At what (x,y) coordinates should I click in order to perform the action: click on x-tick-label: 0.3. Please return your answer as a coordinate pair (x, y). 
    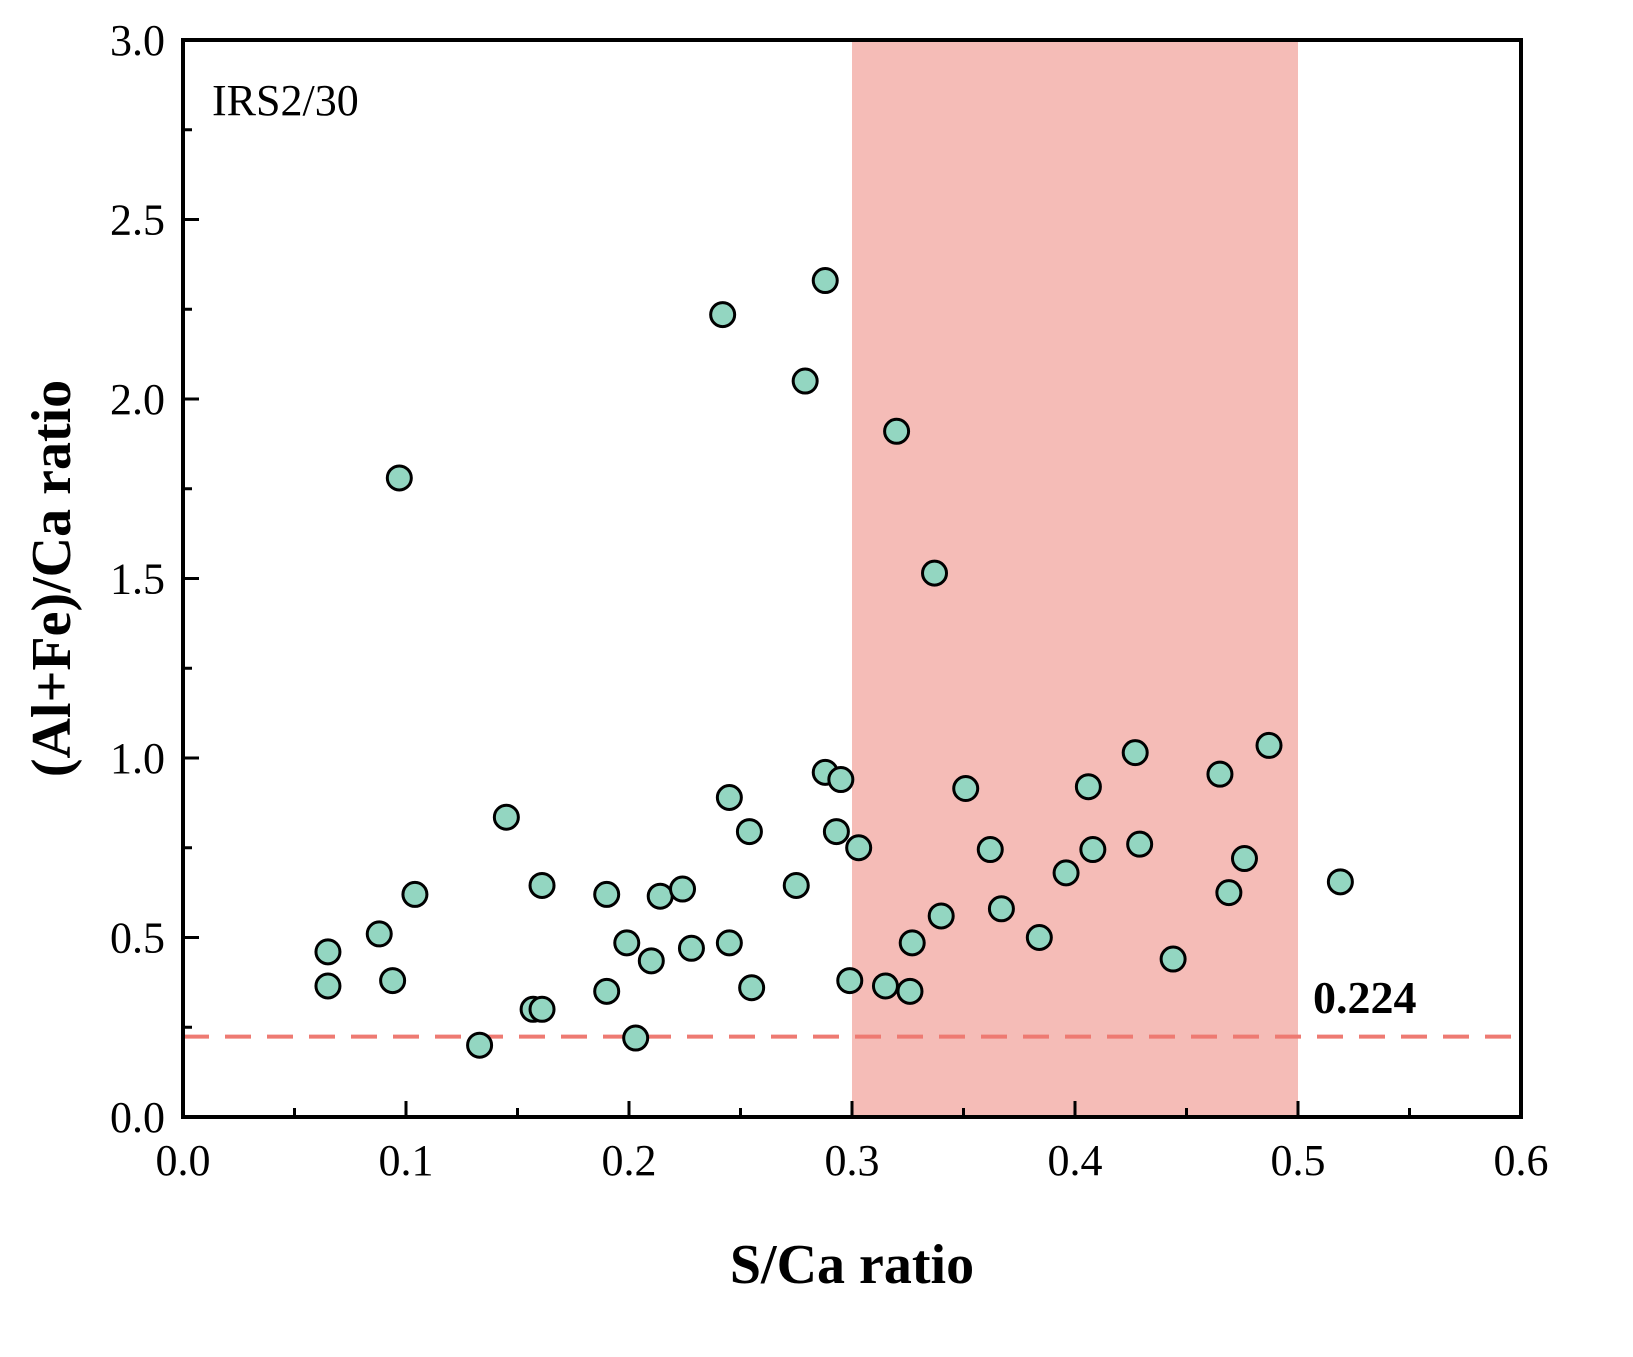
    Looking at the image, I should click on (852, 1160).